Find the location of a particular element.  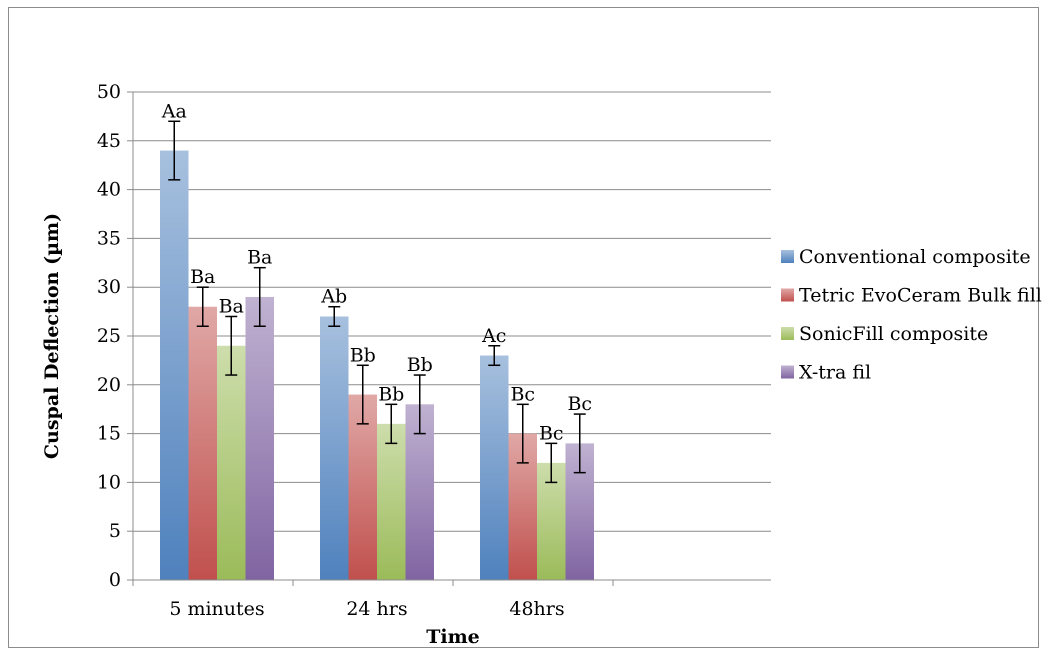

y-tick-label: 20 is located at coordinates (109, 385).